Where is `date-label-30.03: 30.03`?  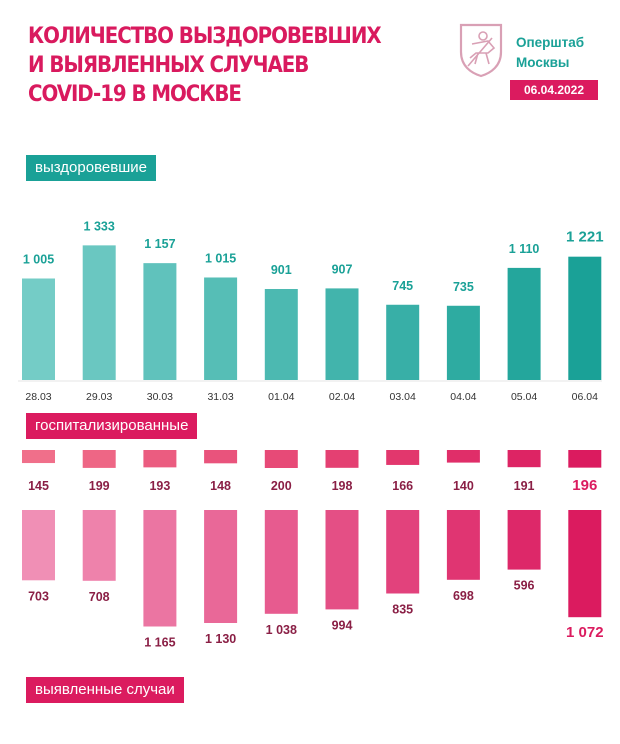 date-label-30.03: 30.03 is located at coordinates (160, 397).